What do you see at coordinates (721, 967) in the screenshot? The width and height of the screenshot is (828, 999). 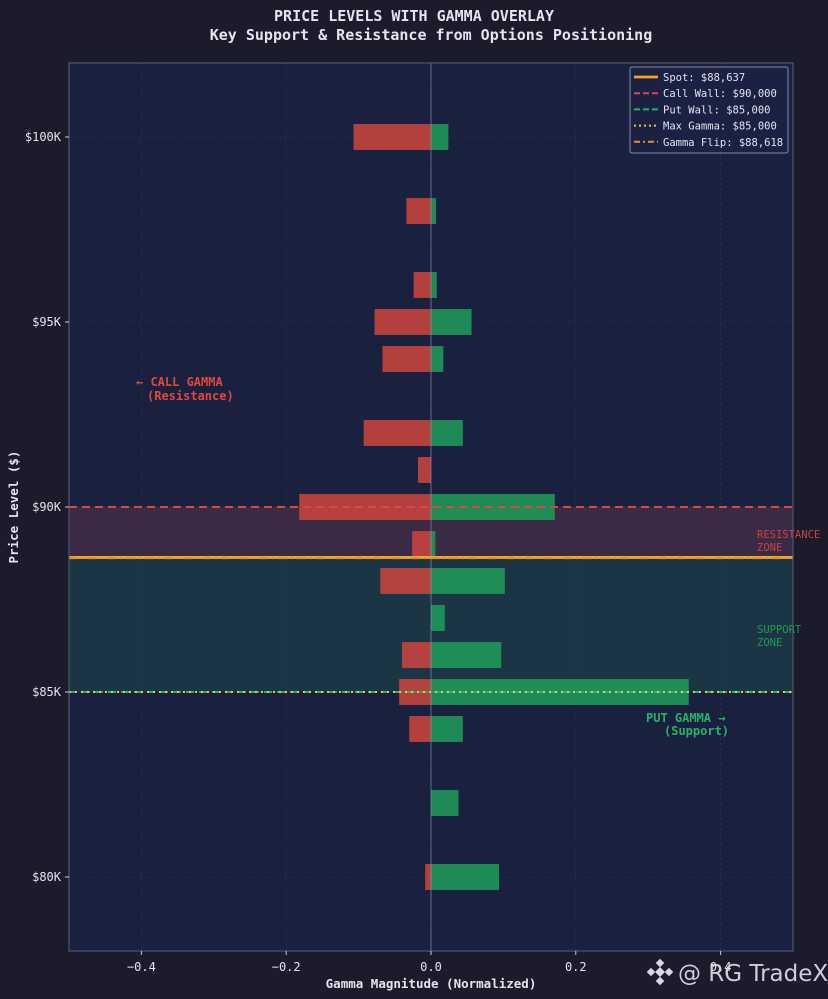 I see `x-tick-label: 0.4` at bounding box center [721, 967].